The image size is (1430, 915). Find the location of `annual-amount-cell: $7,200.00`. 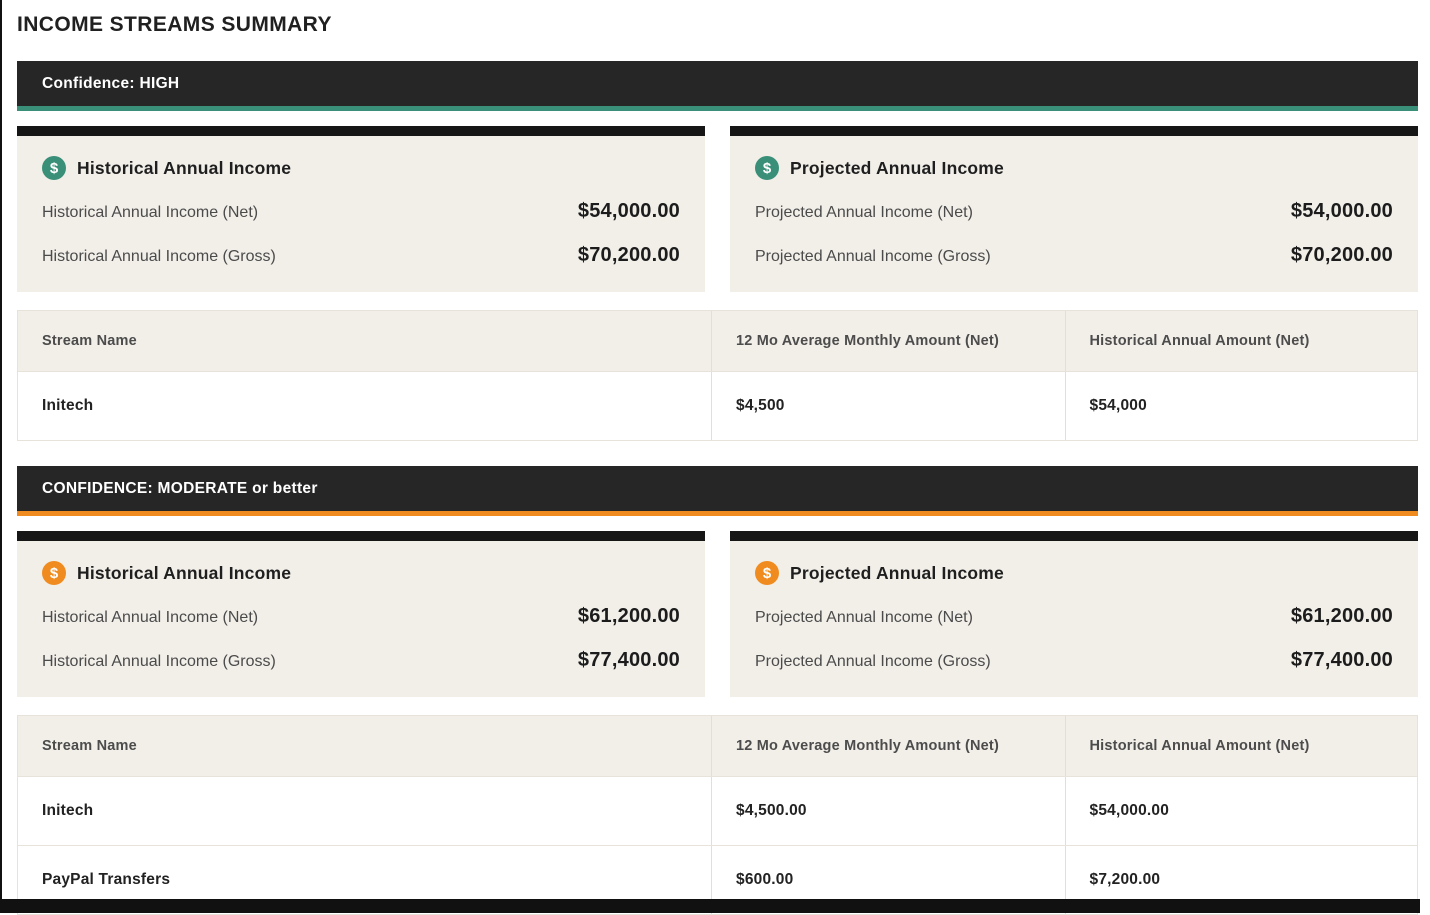

annual-amount-cell: $7,200.00 is located at coordinates (1125, 879).